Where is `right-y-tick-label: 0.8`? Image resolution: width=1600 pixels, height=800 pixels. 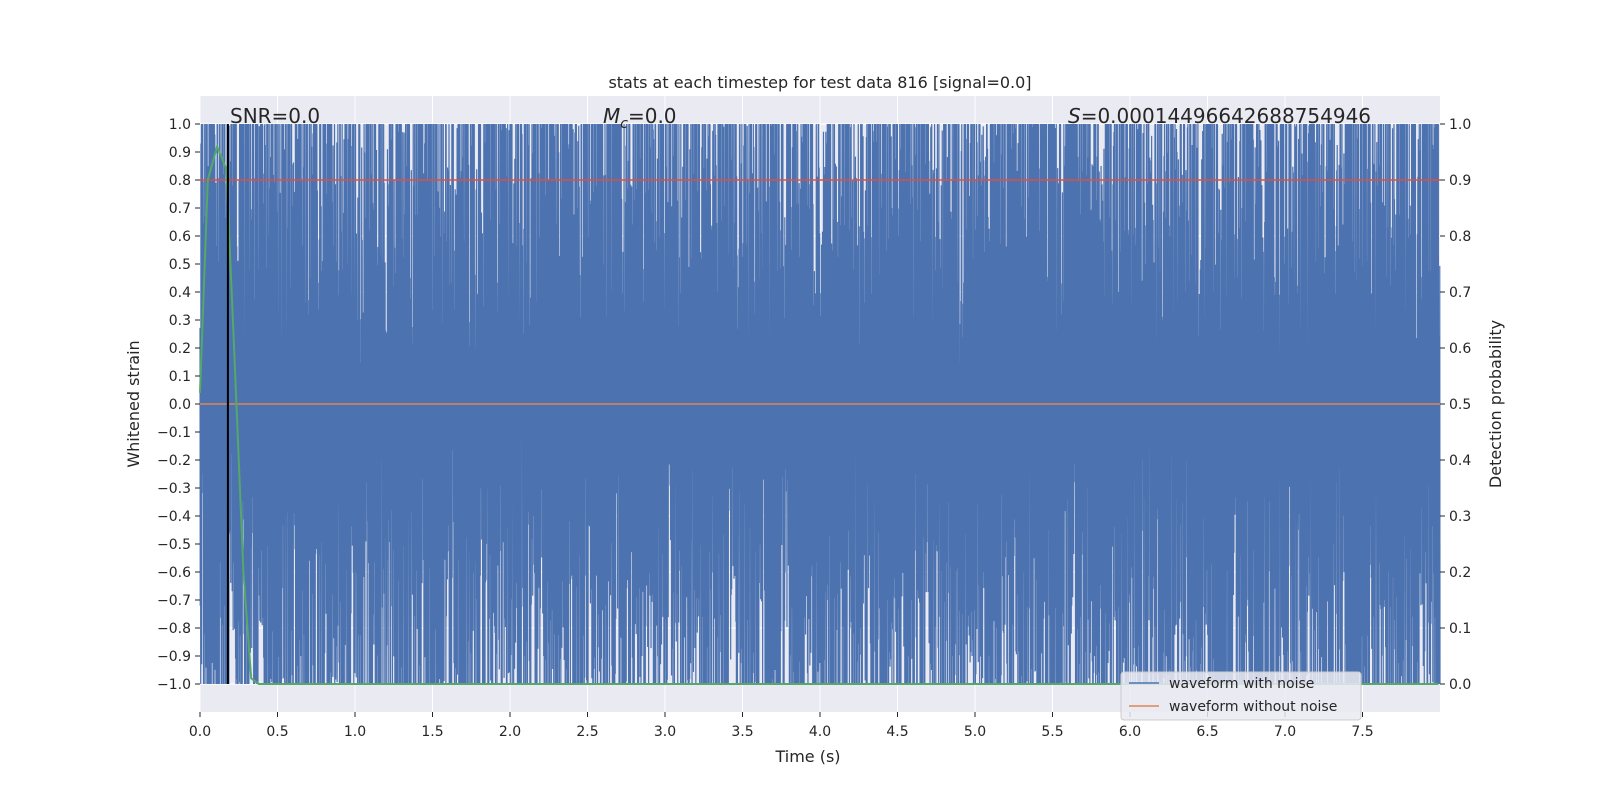
right-y-tick-label: 0.8 is located at coordinates (1460, 237).